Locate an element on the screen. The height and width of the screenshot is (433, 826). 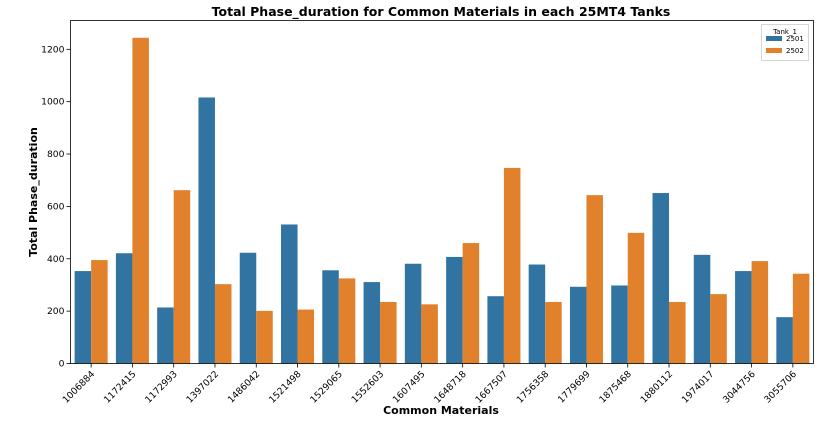
y-tick-label-600: 600 is located at coordinates (56, 206).